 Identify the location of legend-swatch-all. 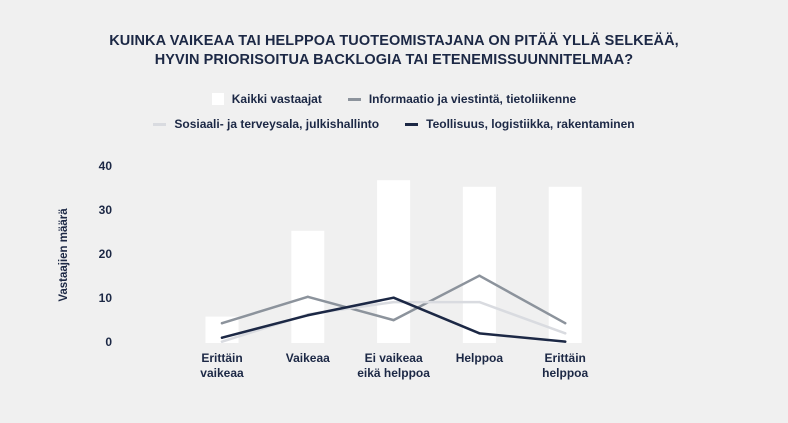
(217, 99).